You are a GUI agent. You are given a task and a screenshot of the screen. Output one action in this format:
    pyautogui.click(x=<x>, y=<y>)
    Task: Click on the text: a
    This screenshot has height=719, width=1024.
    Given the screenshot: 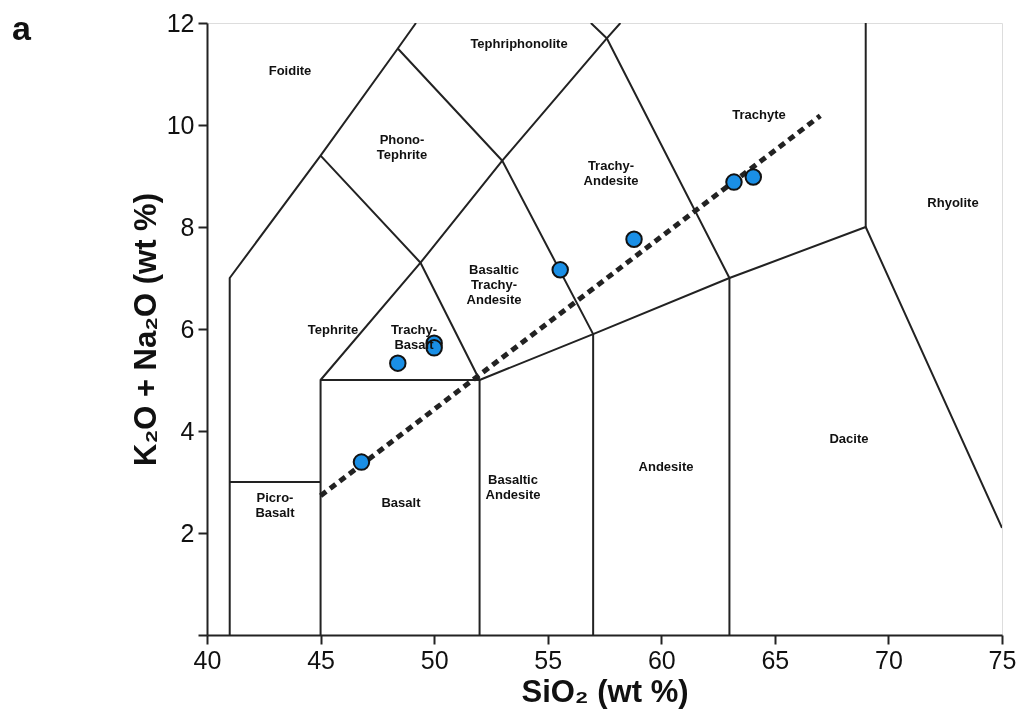 What is the action you would take?
    pyautogui.click(x=22, y=28)
    